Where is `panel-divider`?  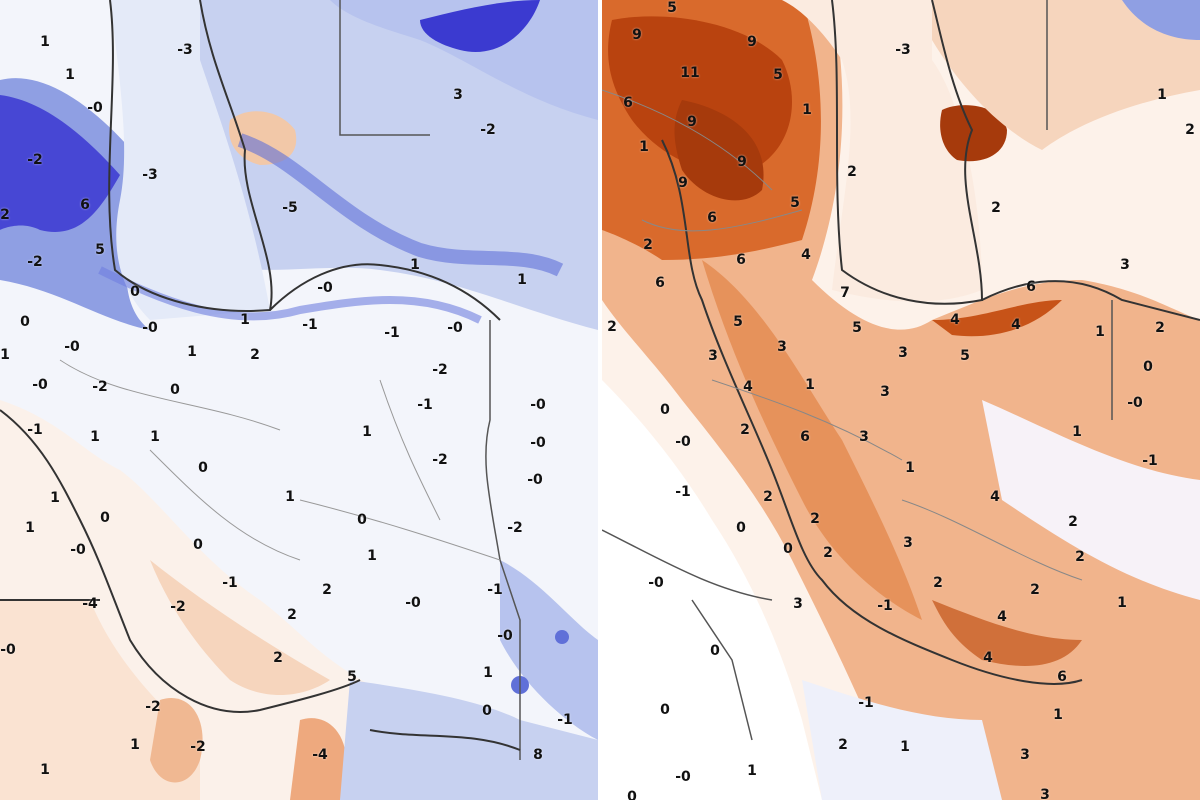
panel-divider is located at coordinates (600, 400).